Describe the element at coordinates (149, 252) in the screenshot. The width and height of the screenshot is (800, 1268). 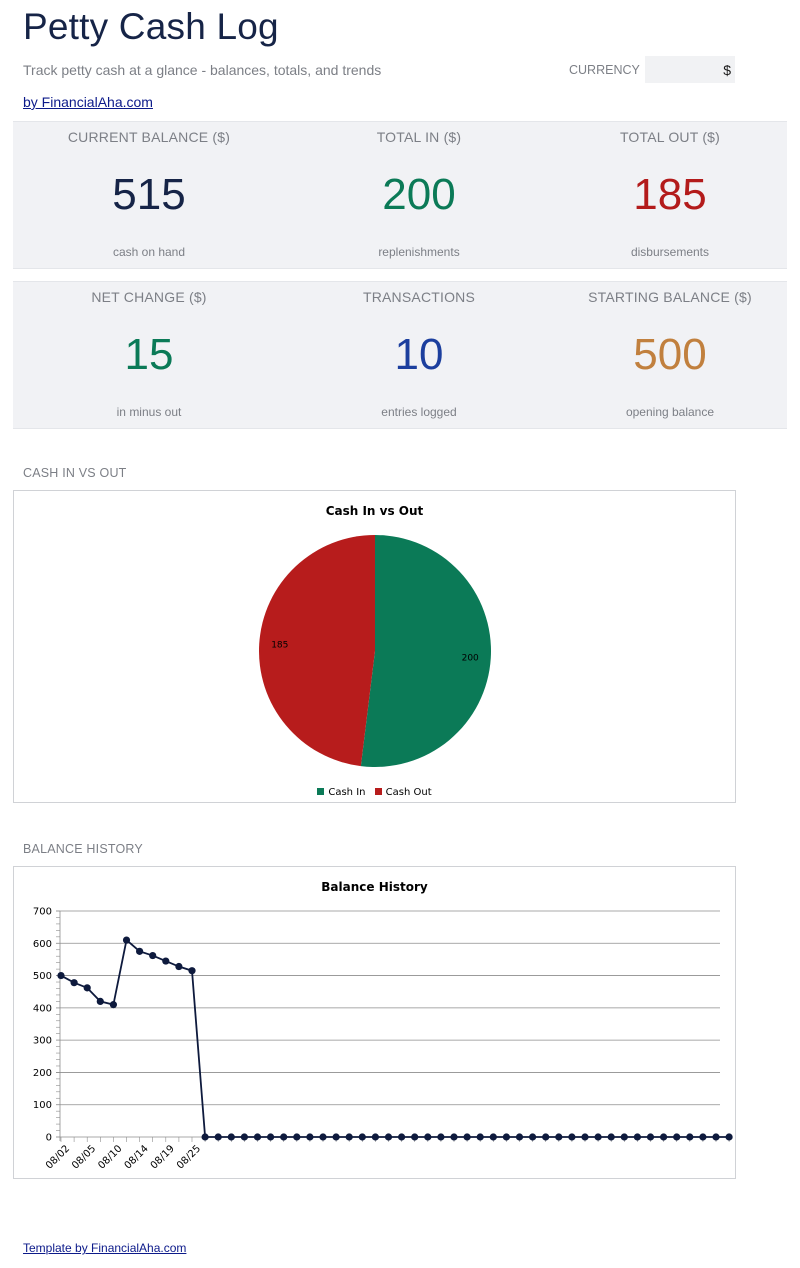
I see `kpi-caption: cash on hand` at that location.